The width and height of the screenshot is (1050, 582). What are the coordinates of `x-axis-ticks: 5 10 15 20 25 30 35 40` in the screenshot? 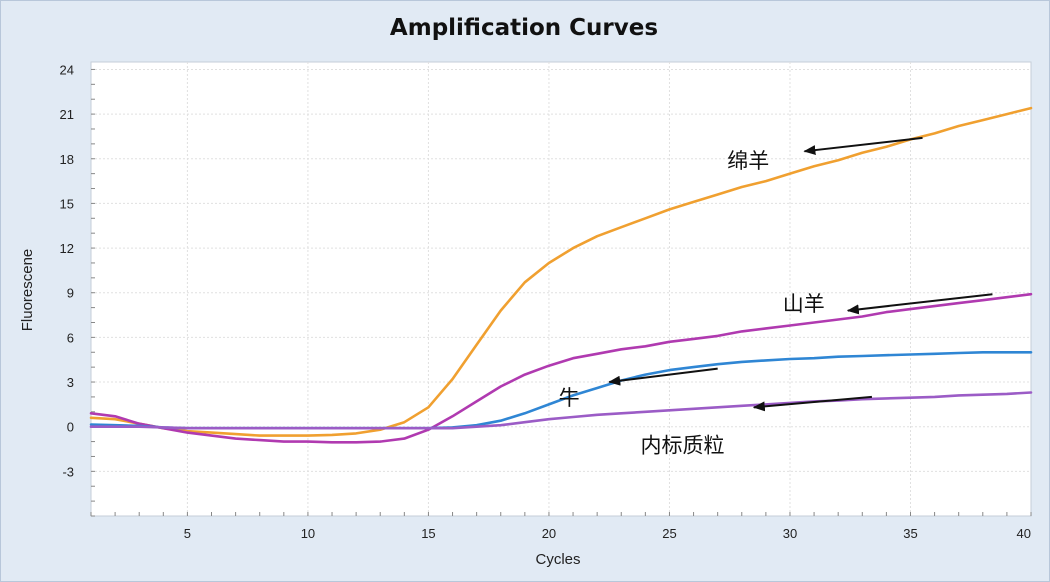 It's located at (607, 533).